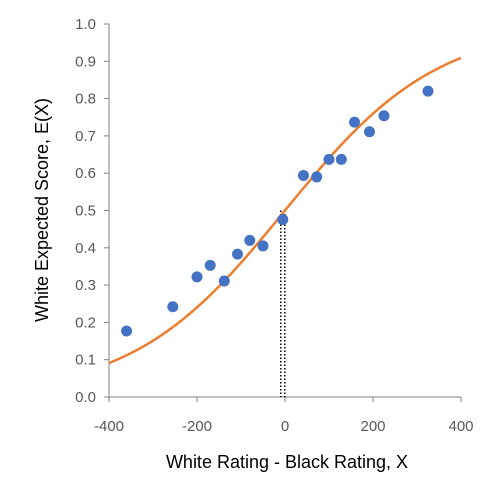 This screenshot has width=499, height=500. I want to click on y-axis-label: White Expected Score, E(X), so click(42, 210).